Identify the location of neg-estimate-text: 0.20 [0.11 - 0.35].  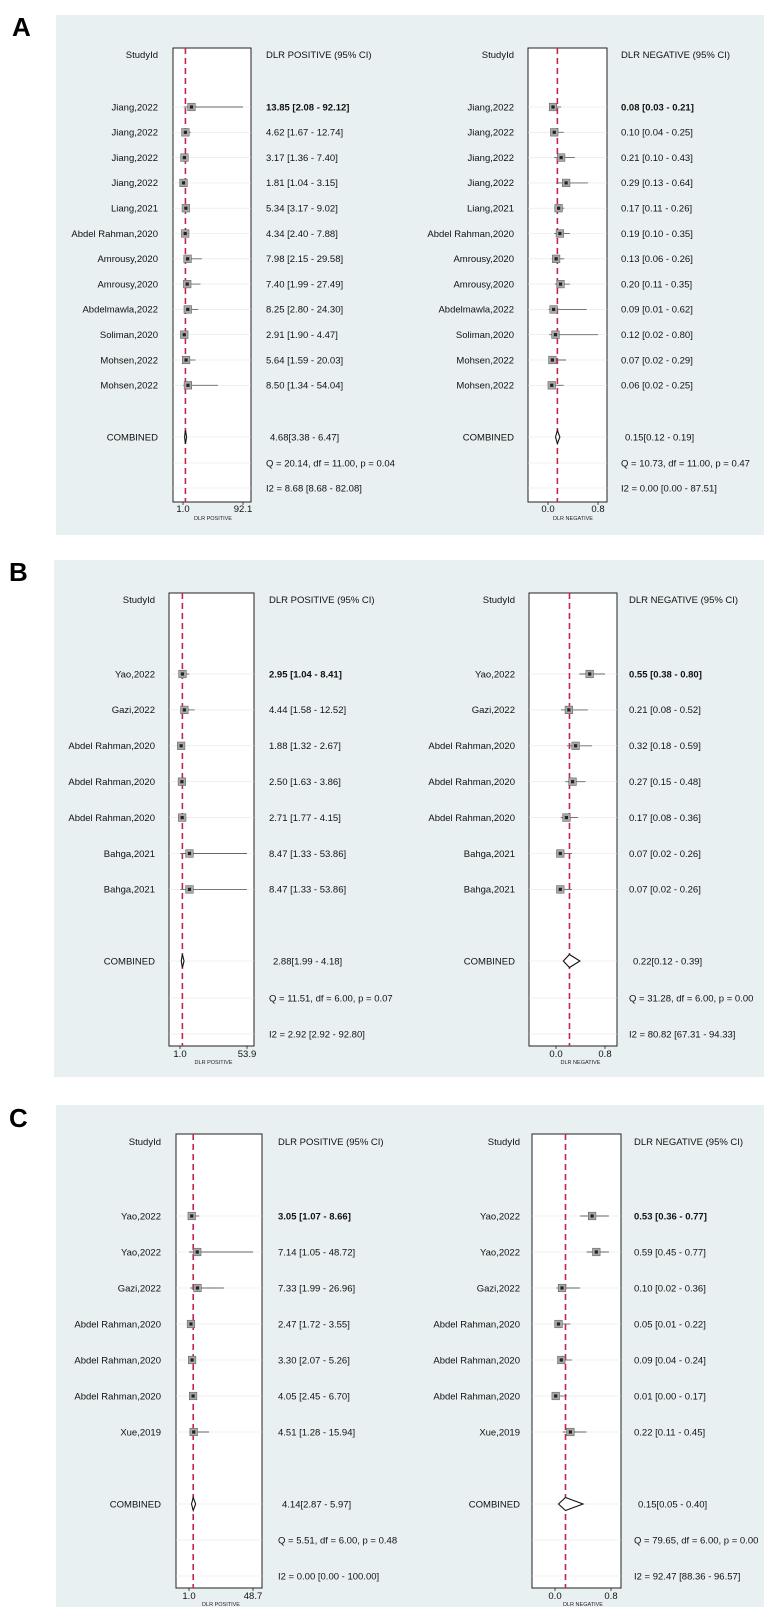
(656, 284).